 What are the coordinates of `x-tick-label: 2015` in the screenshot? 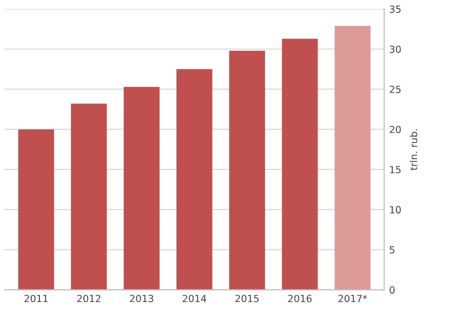 It's located at (247, 298).